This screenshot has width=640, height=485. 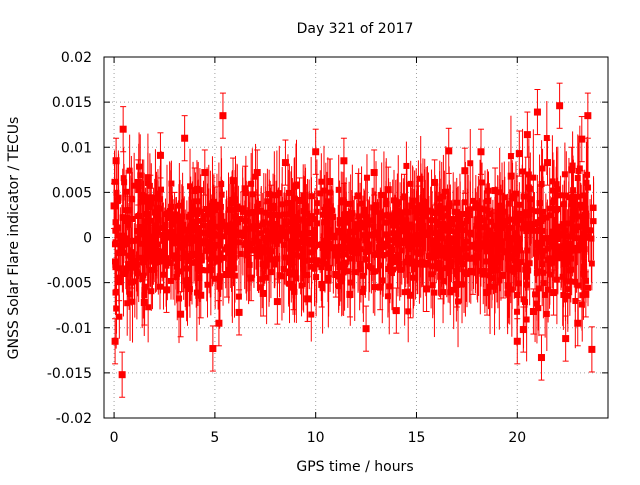 I want to click on x-tick-label: 0, so click(x=114, y=438).